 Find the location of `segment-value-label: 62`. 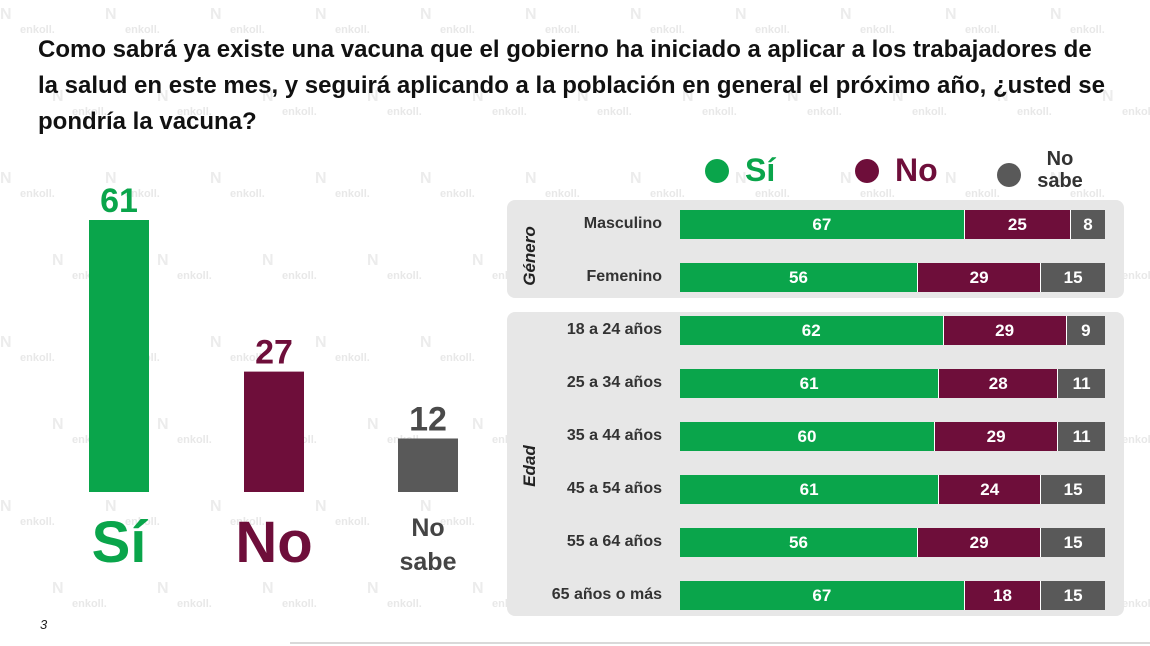

segment-value-label: 62 is located at coordinates (811, 330).